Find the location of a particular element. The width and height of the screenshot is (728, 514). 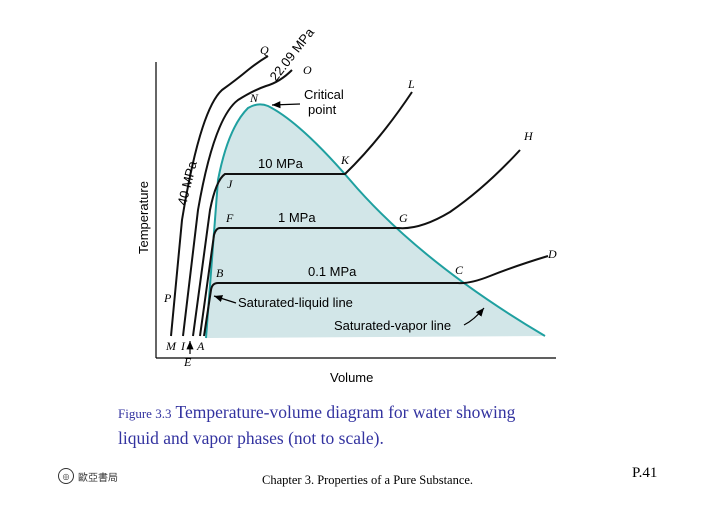

publisher: ◎ 歐亞書局 is located at coordinates (88, 476).